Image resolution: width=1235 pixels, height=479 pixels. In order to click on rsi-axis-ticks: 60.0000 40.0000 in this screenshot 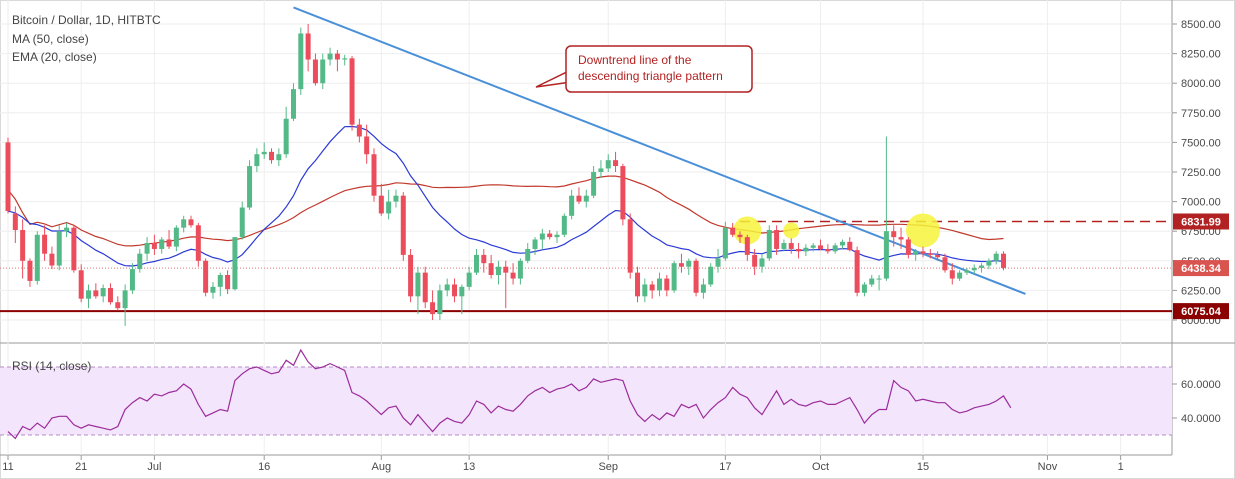, I will do `click(1196, 402)`.